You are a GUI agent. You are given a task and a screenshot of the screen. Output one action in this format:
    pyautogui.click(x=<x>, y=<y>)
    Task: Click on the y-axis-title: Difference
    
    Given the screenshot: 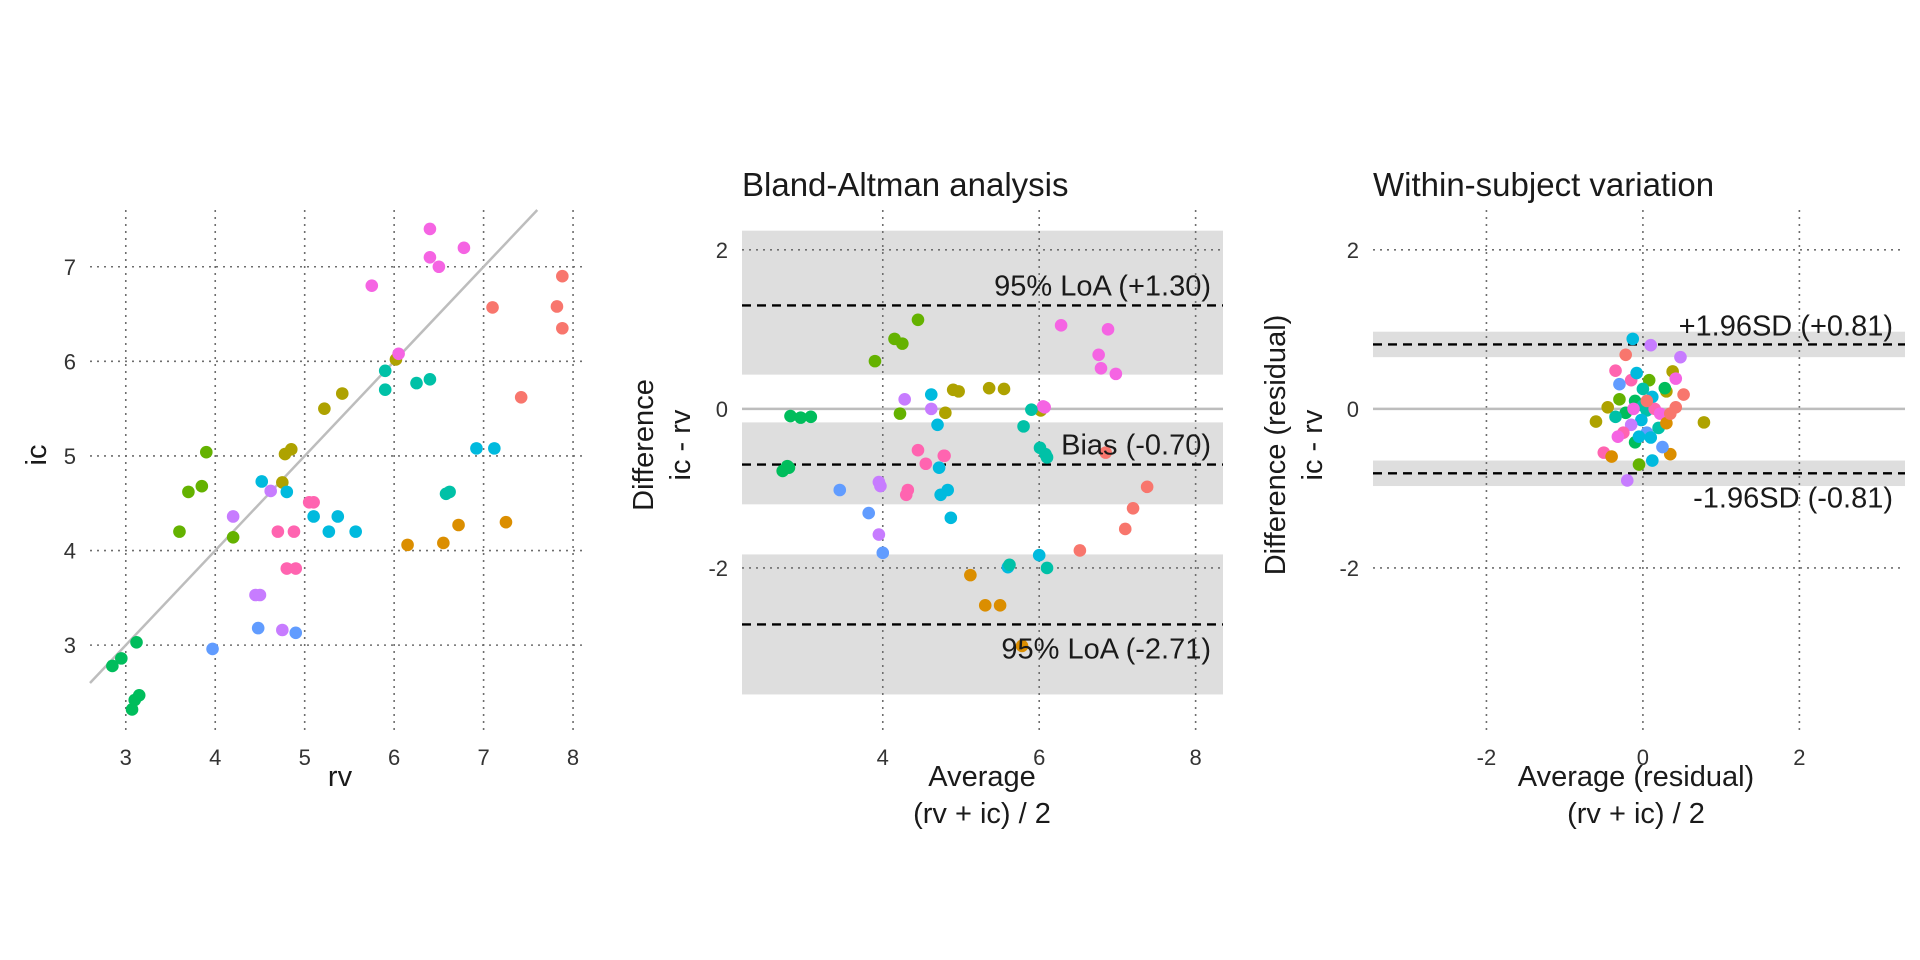 What is the action you would take?
    pyautogui.click(x=644, y=445)
    